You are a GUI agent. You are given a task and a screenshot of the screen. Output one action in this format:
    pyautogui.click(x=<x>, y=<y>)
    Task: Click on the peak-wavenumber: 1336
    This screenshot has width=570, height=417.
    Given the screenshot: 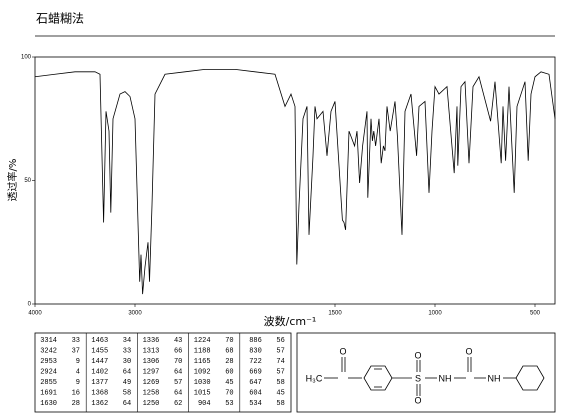 What is the action you would take?
    pyautogui.click(x=151, y=341)
    